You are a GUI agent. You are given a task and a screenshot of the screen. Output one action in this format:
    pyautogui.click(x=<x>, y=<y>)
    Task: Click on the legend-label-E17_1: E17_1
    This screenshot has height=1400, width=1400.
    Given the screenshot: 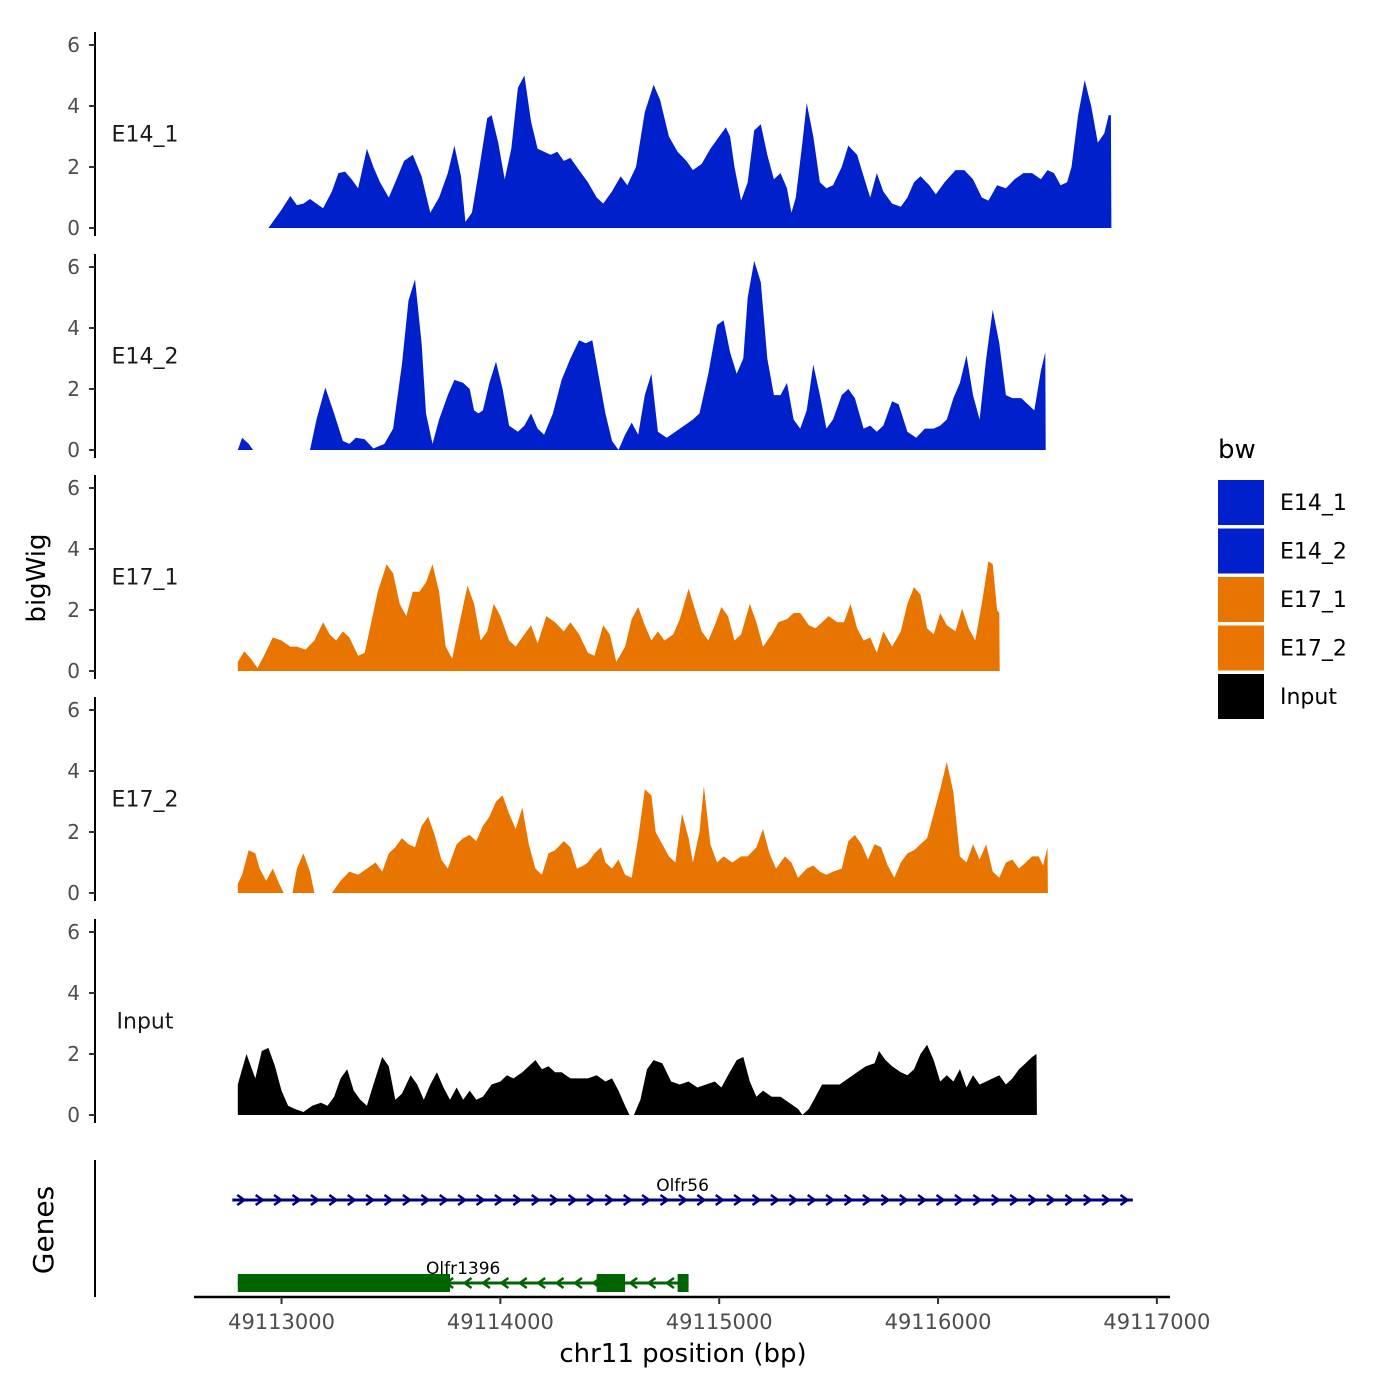 What is the action you would take?
    pyautogui.click(x=1313, y=600)
    